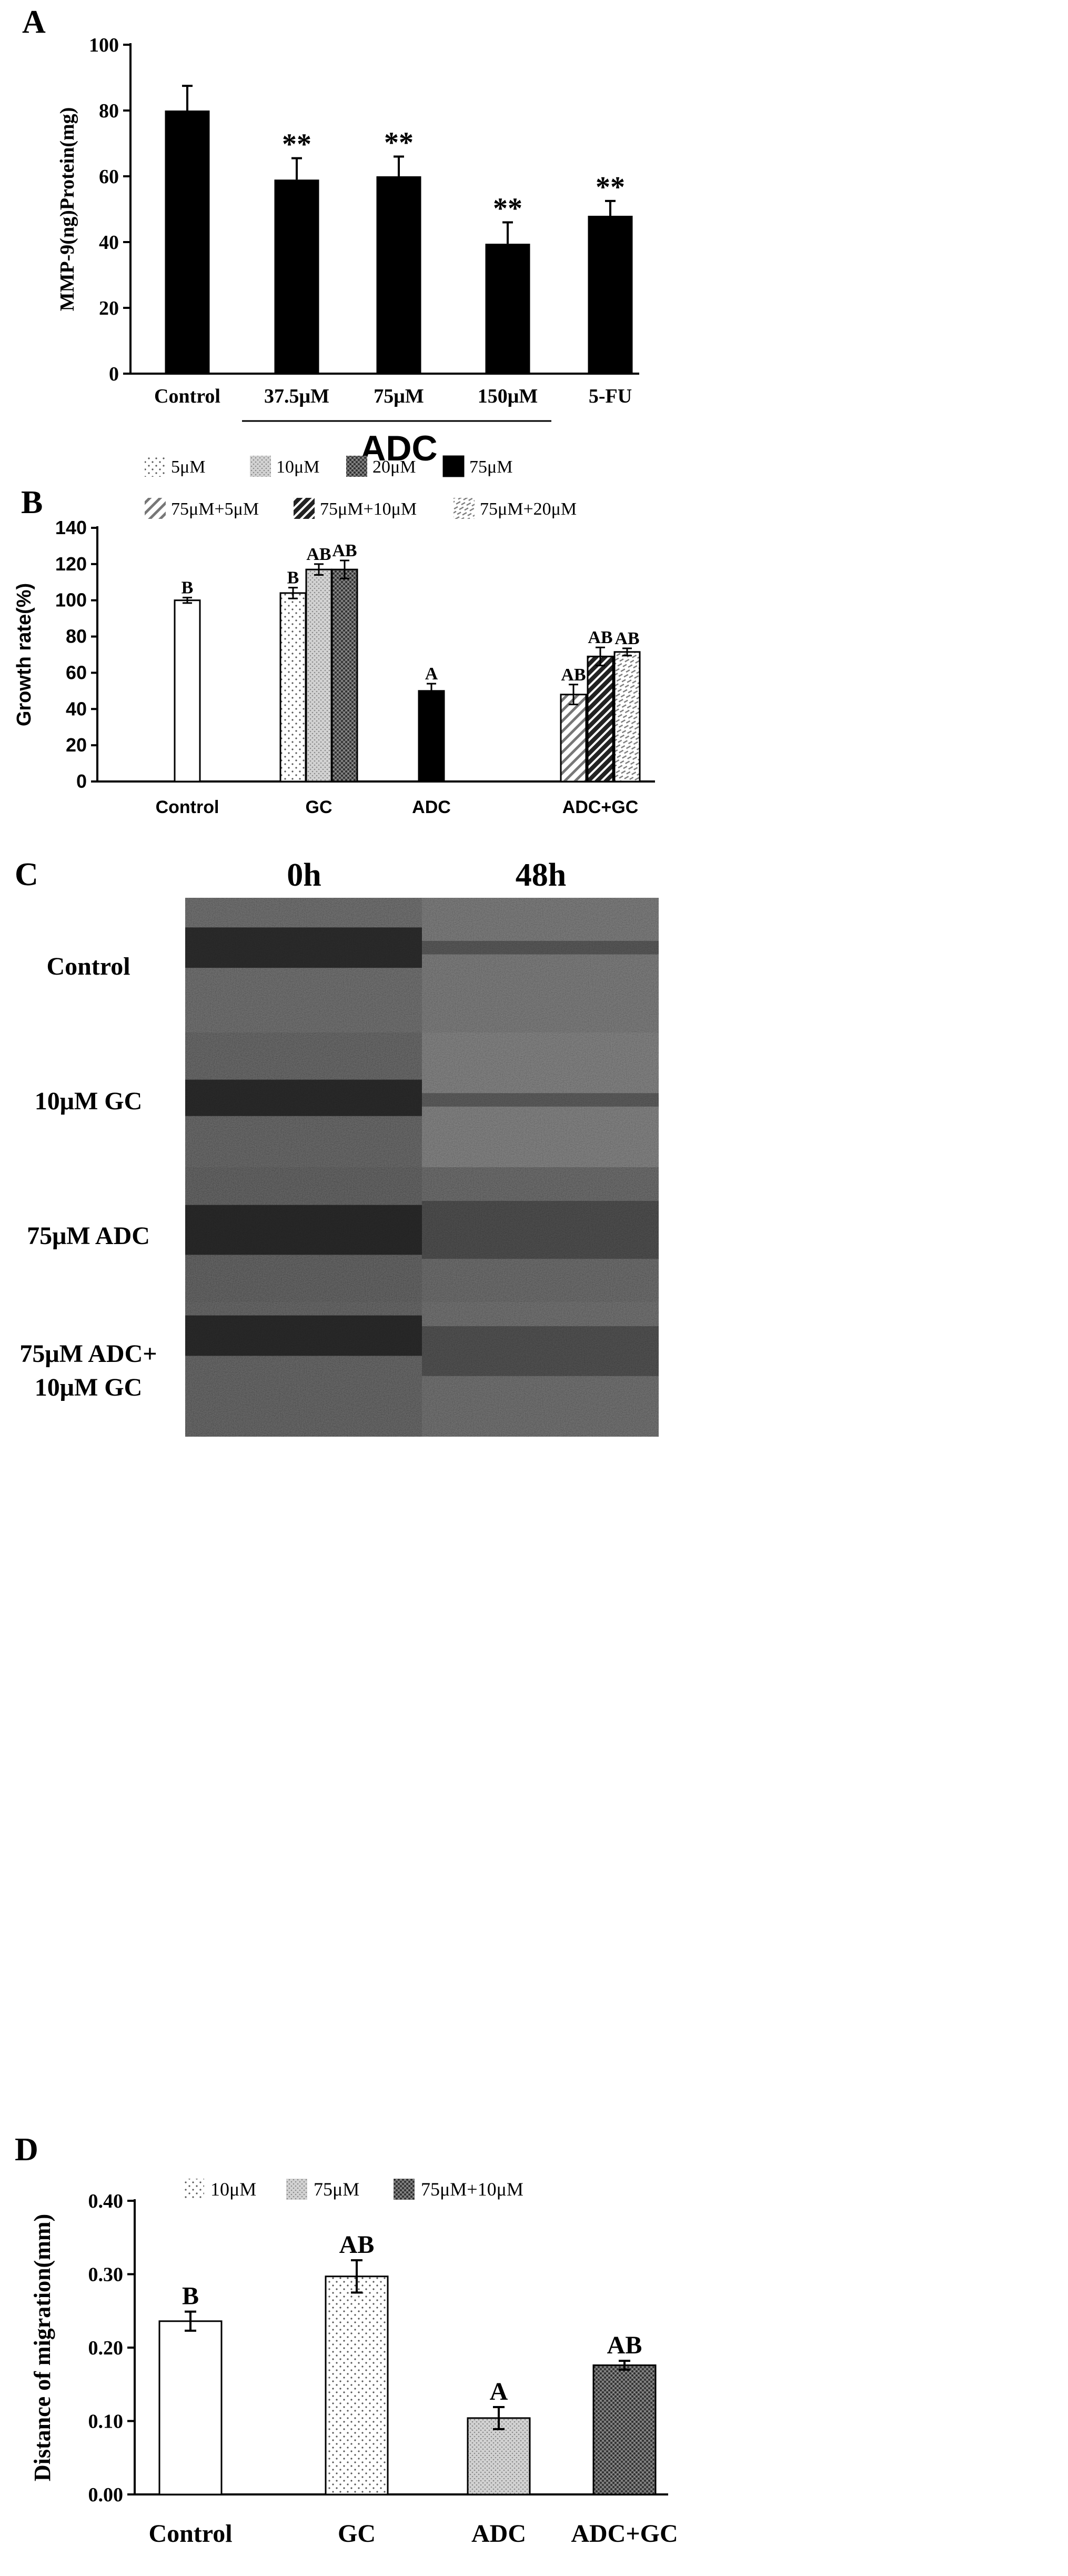 The height and width of the screenshot is (2576, 1068). Describe the element at coordinates (106, 2348) in the screenshot. I see `y-tick-label: 0.20` at that location.